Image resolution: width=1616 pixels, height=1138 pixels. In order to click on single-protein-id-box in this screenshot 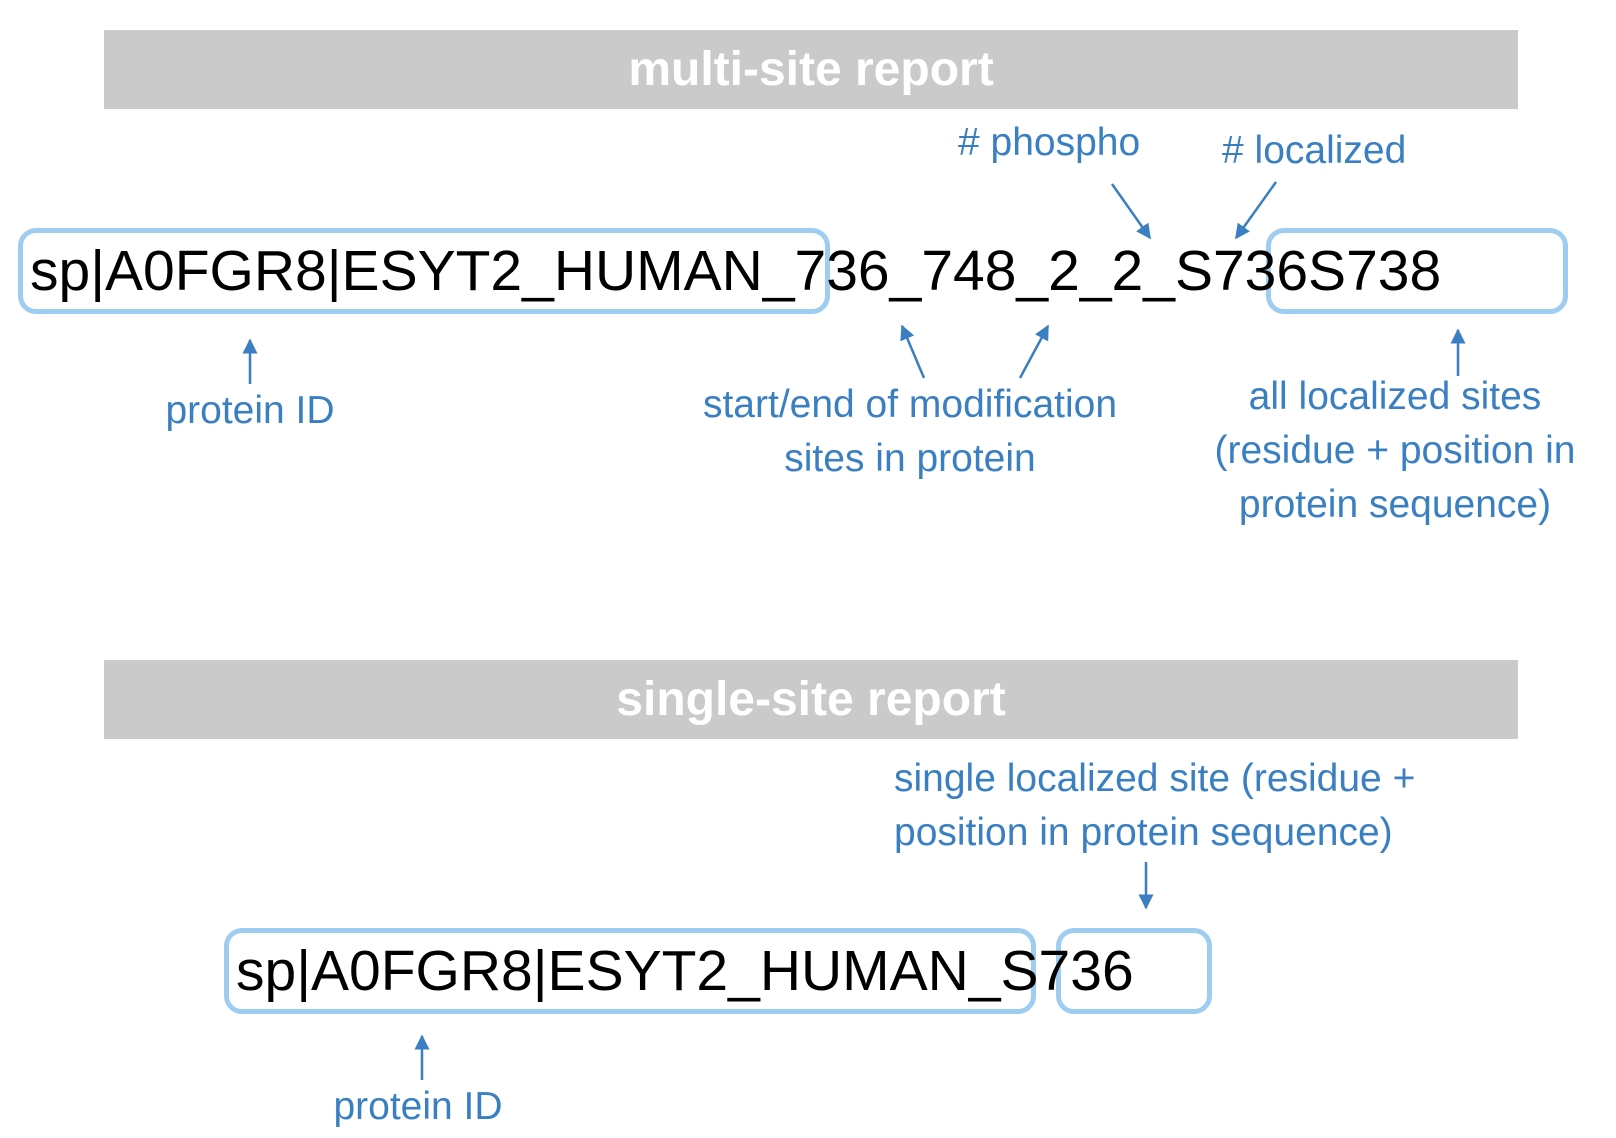, I will do `click(630, 971)`.